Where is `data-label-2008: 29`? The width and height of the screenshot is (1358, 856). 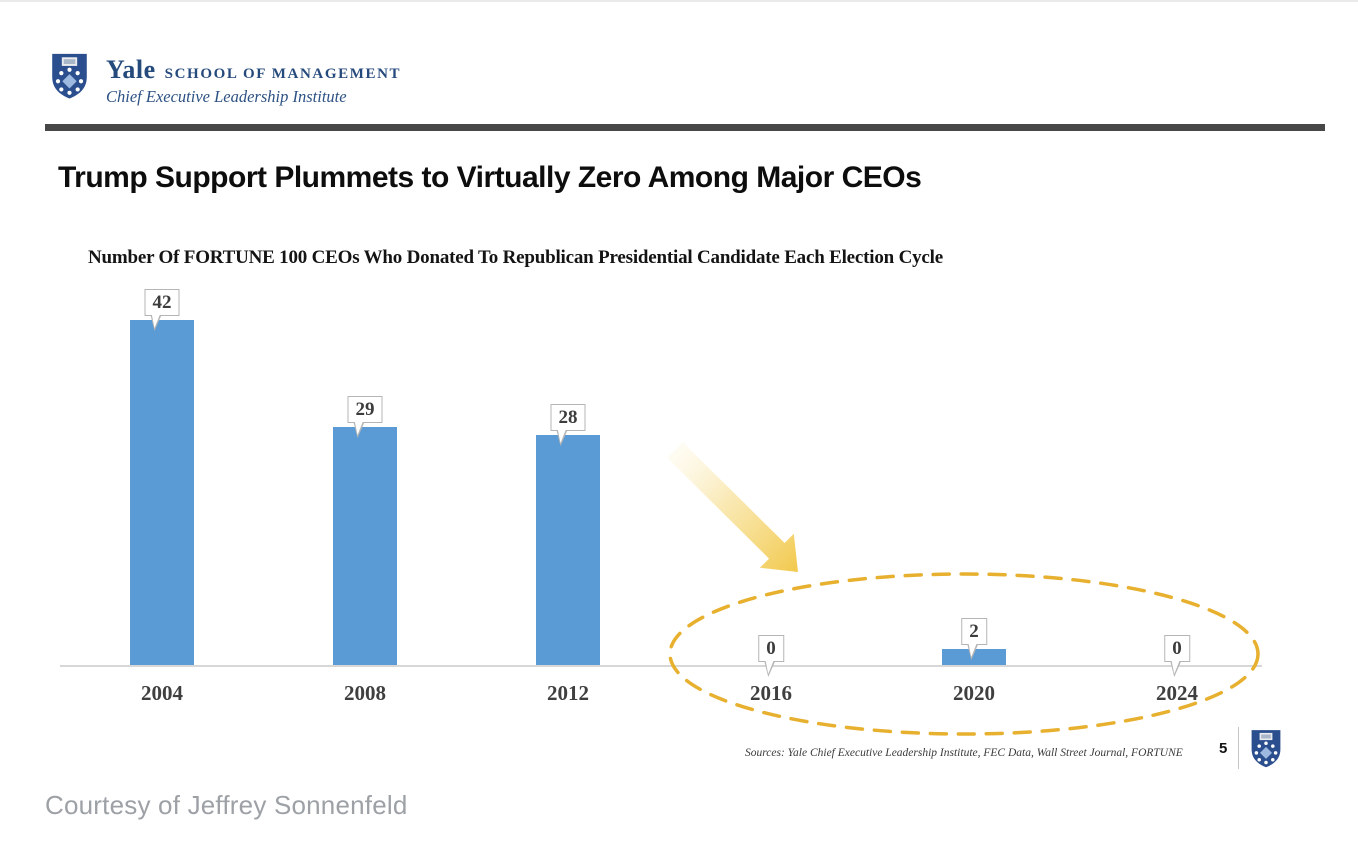
data-label-2008: 29 is located at coordinates (365, 417).